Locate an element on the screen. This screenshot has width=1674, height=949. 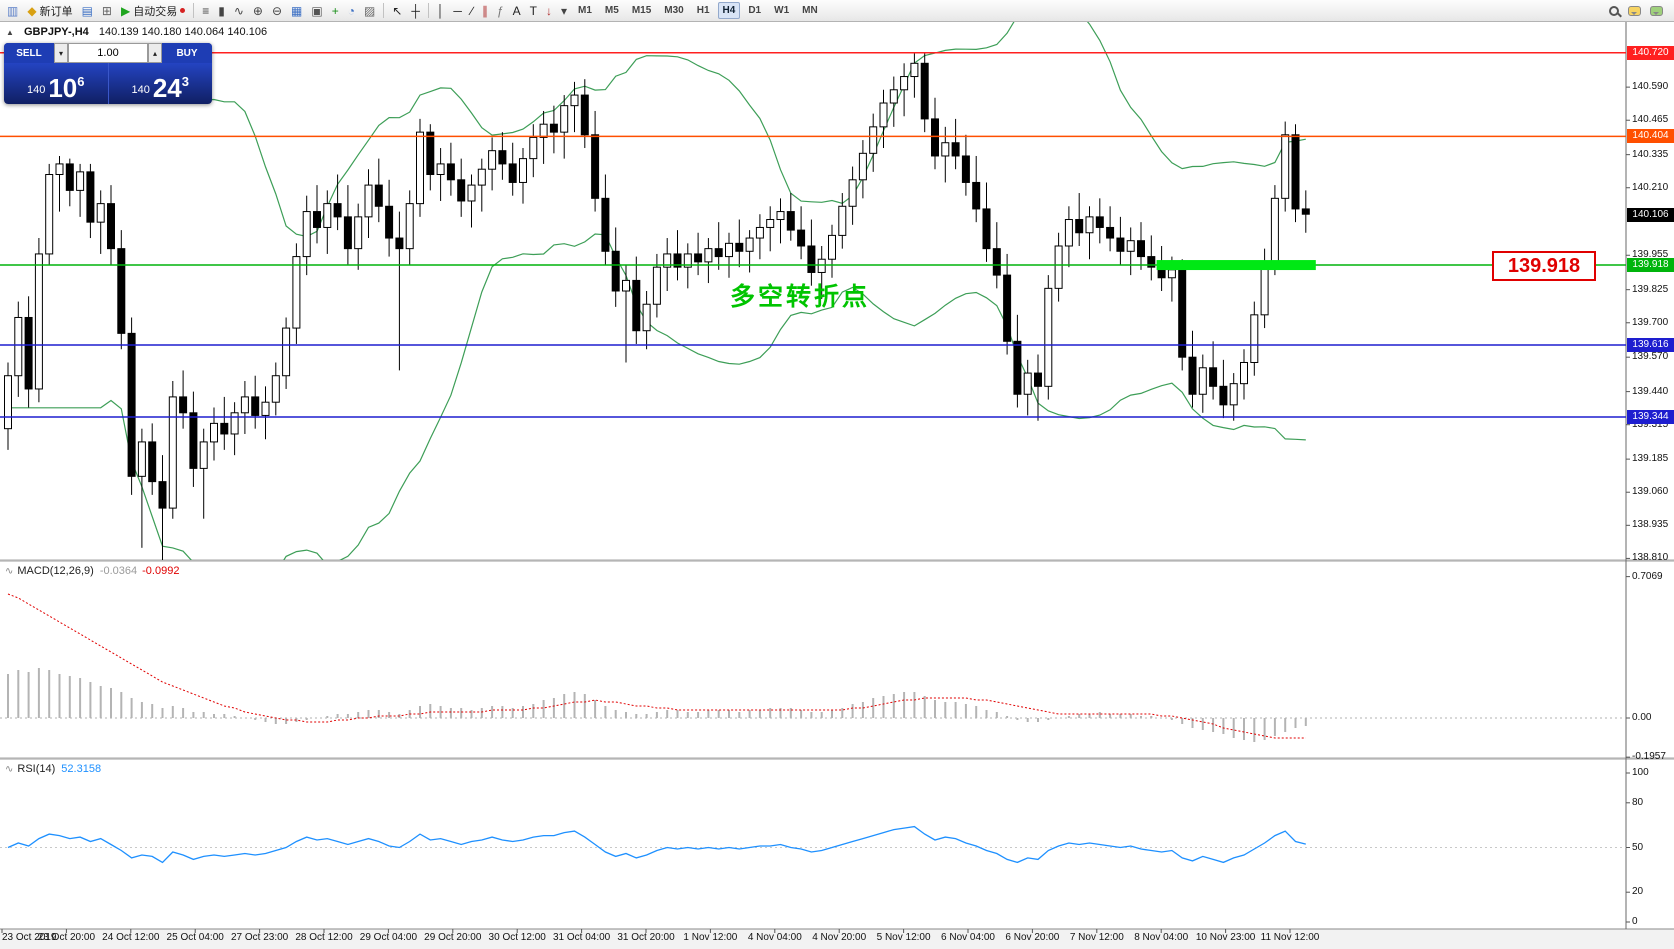
horizontal-line-icon: ─ is located at coordinates (457, 11).